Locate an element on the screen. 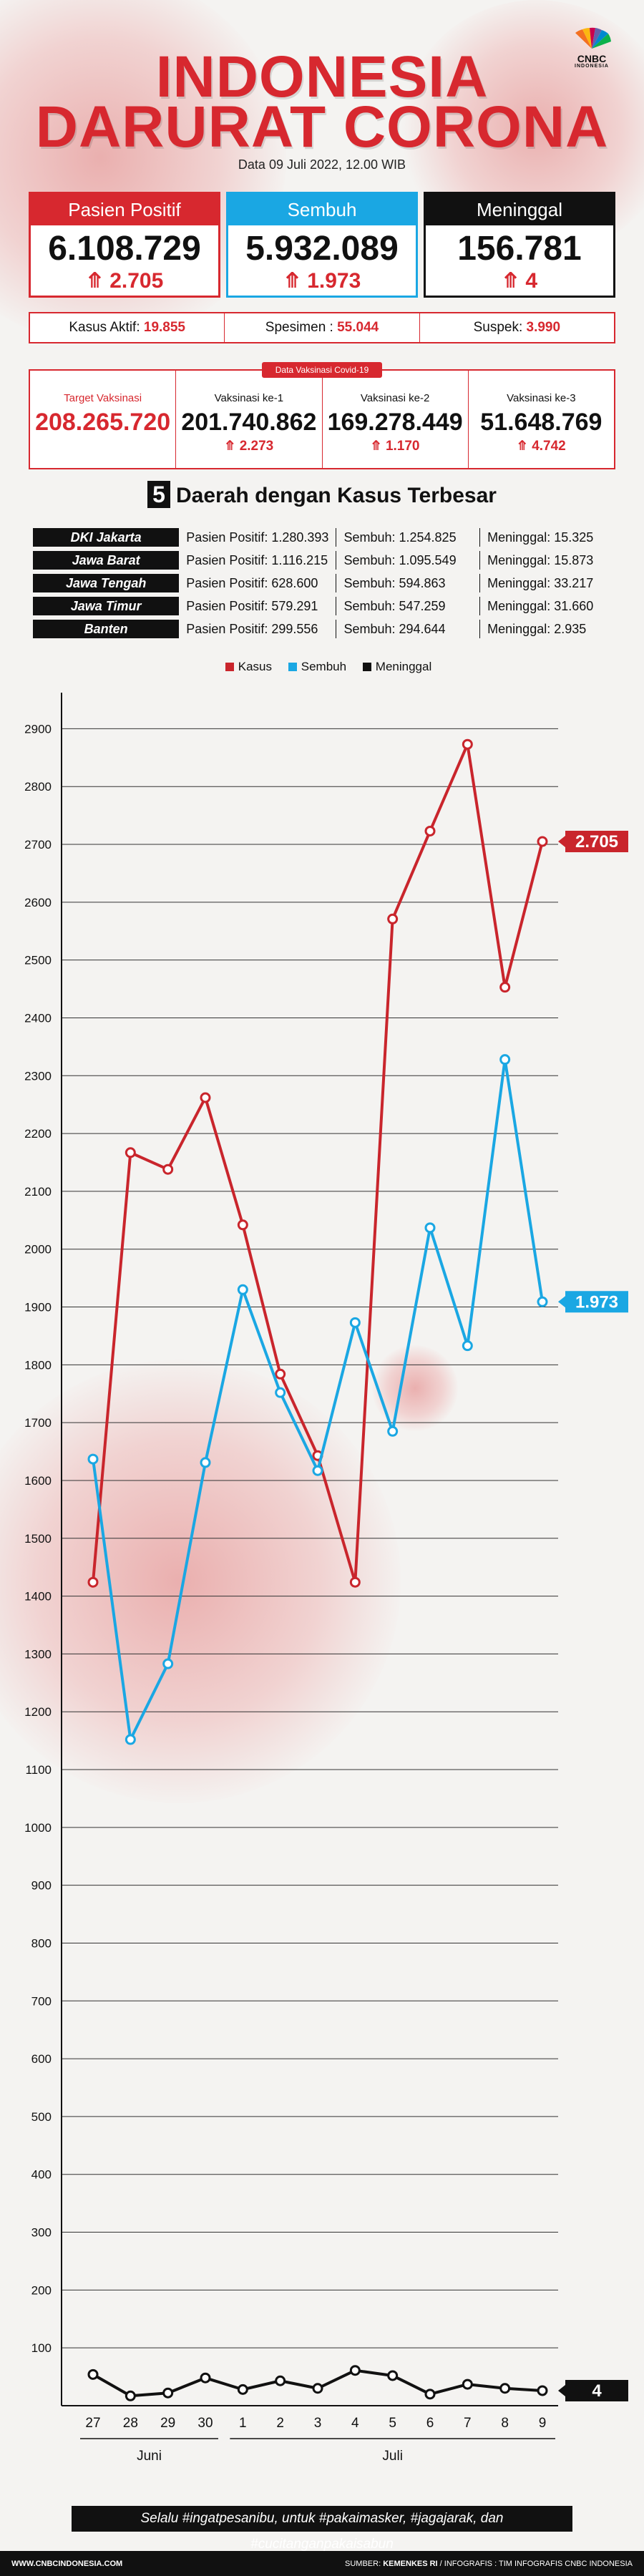 The height and width of the screenshot is (2576, 644). card-meninggal-value: 156.781 is located at coordinates (519, 249).